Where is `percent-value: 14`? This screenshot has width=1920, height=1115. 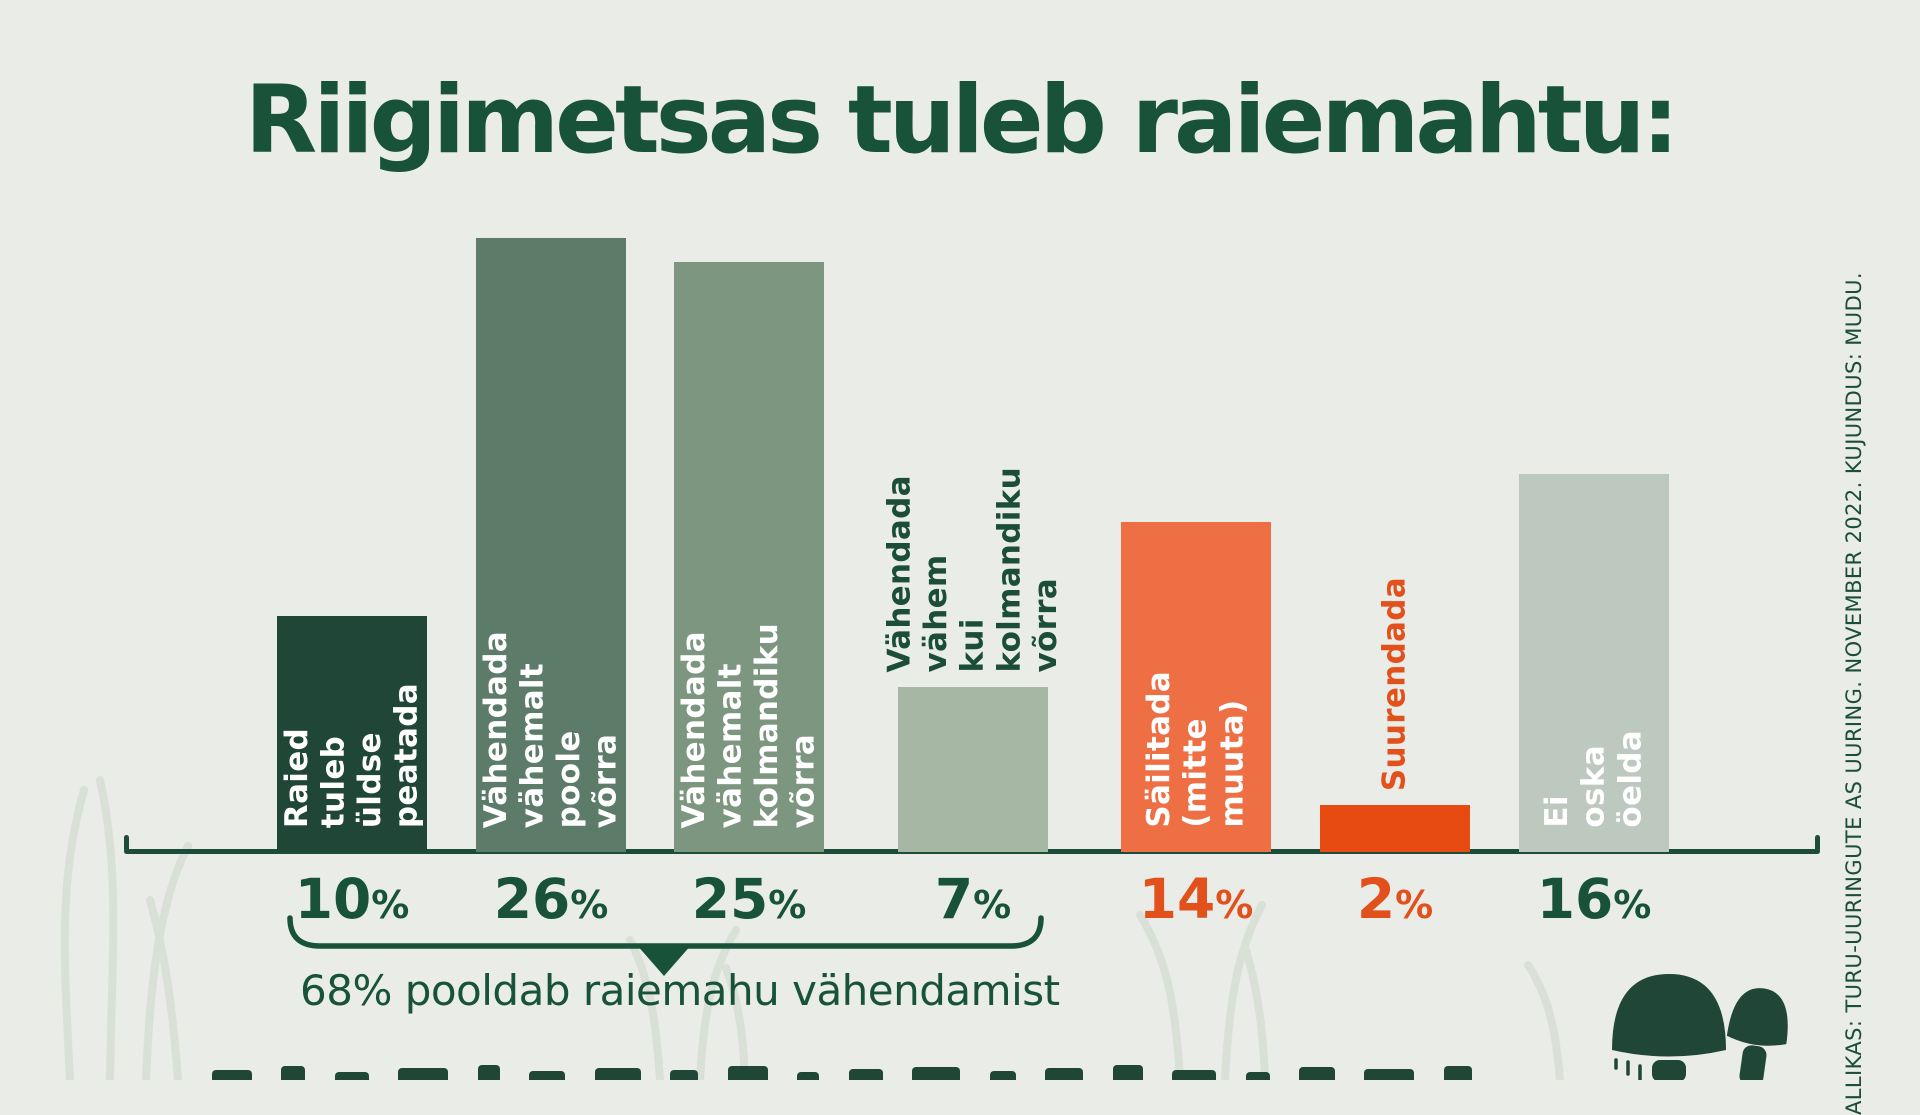 percent-value: 14 is located at coordinates (1177, 899).